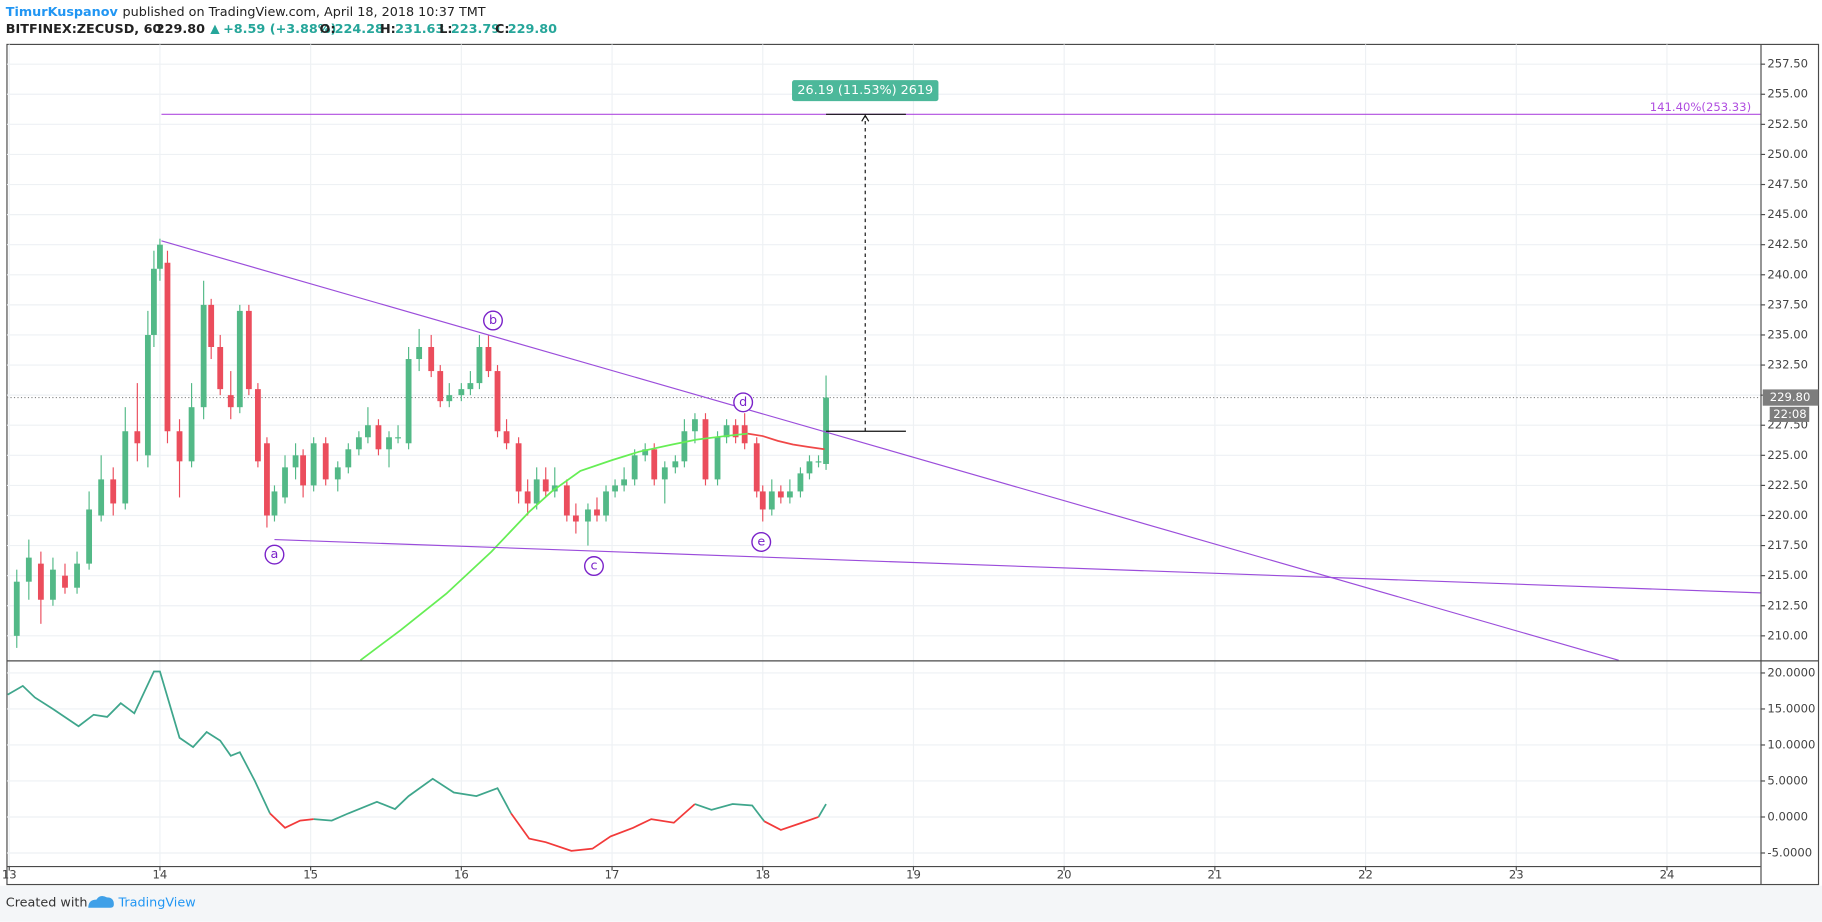 The height and width of the screenshot is (922, 1822). Describe the element at coordinates (1017, 566) in the screenshot. I see `trendline` at that location.